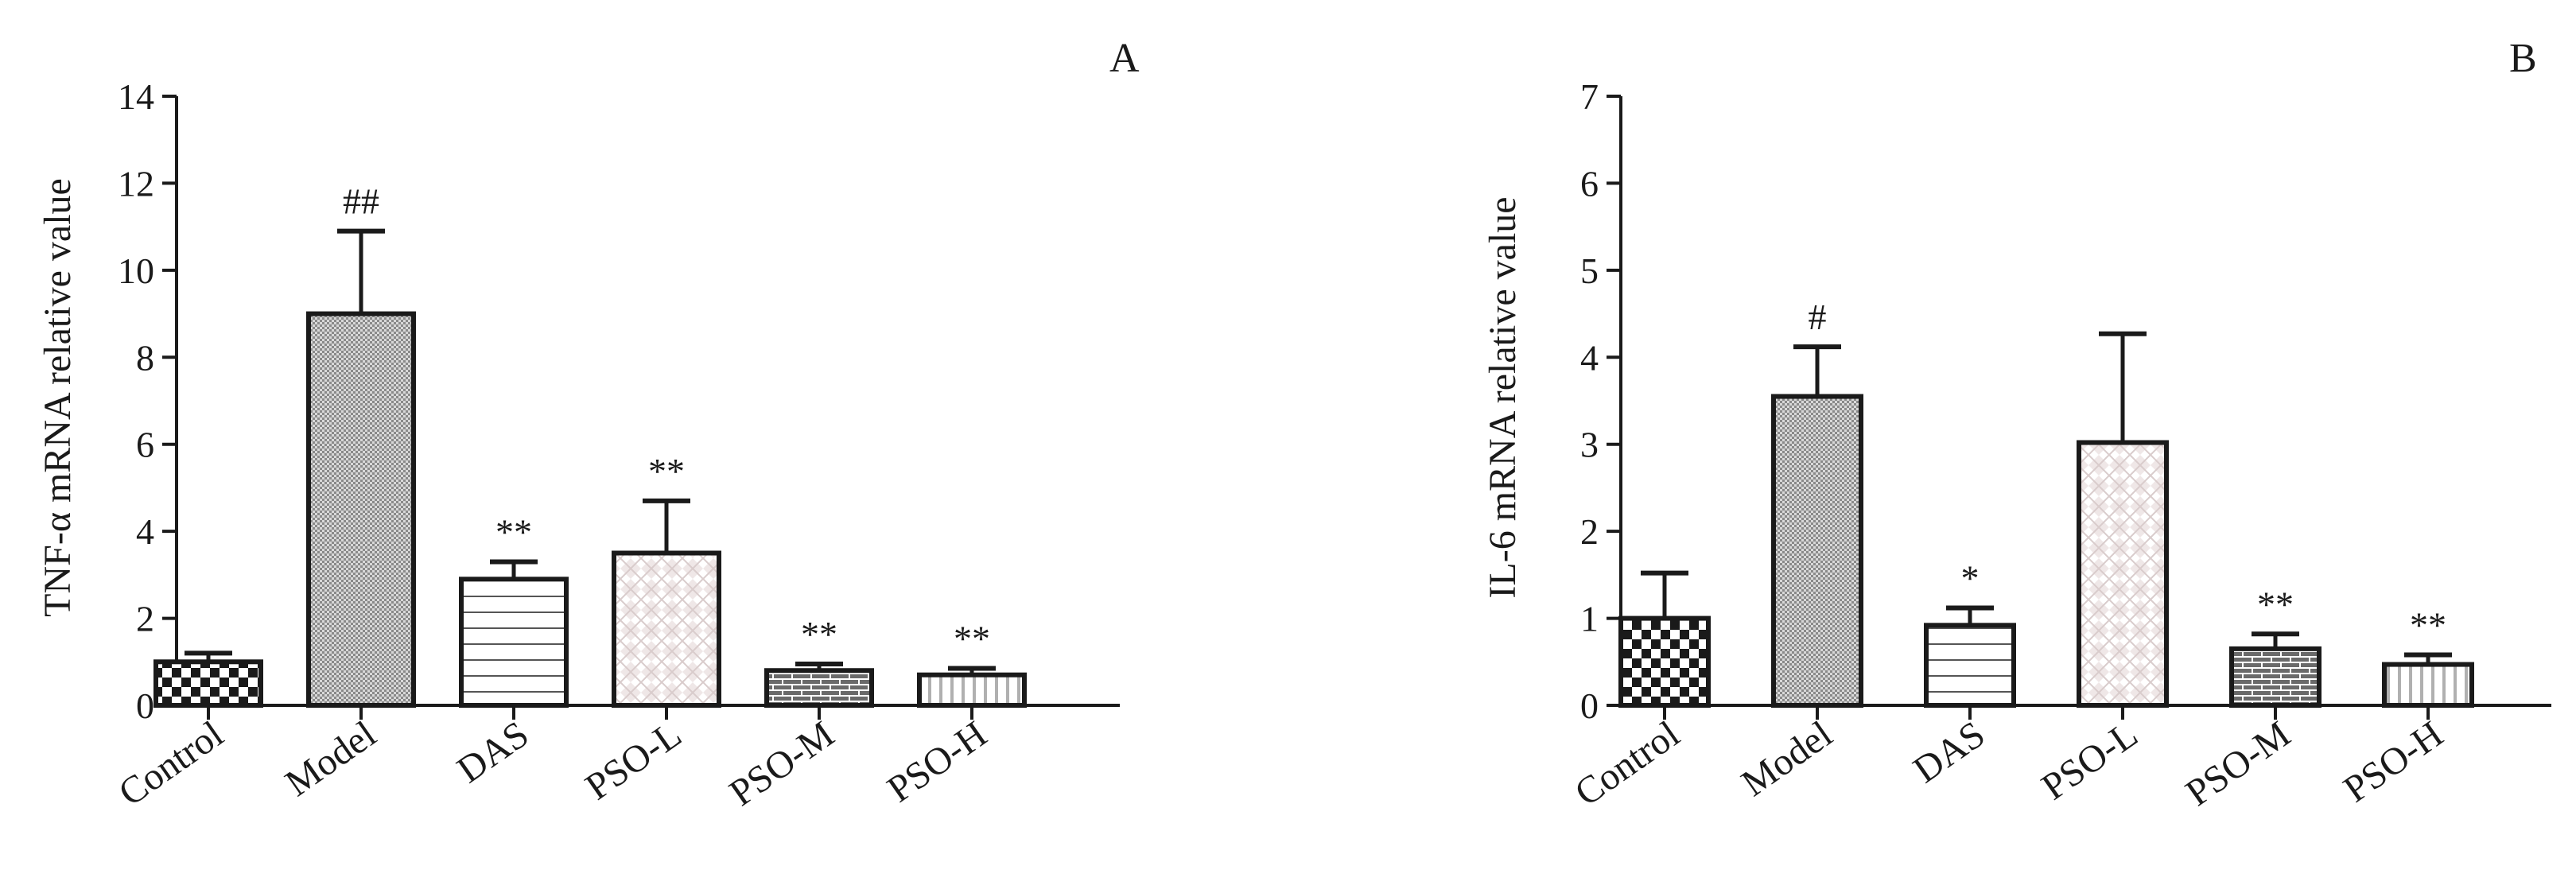 The image size is (2576, 893). I want to click on significance-label: ##, so click(361, 201).